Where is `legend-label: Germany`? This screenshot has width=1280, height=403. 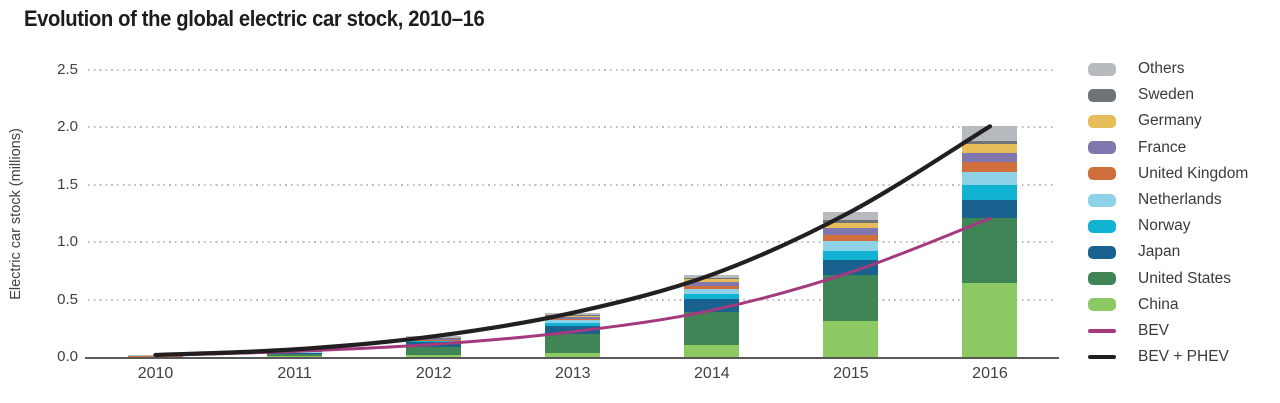
legend-label: Germany is located at coordinates (1170, 121).